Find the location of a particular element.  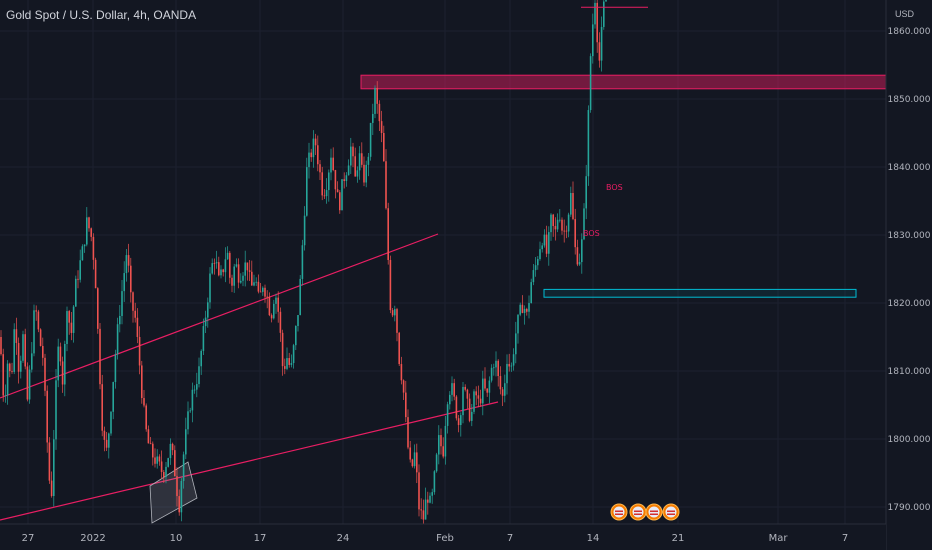

time-axis-bg is located at coordinates (443, 537).